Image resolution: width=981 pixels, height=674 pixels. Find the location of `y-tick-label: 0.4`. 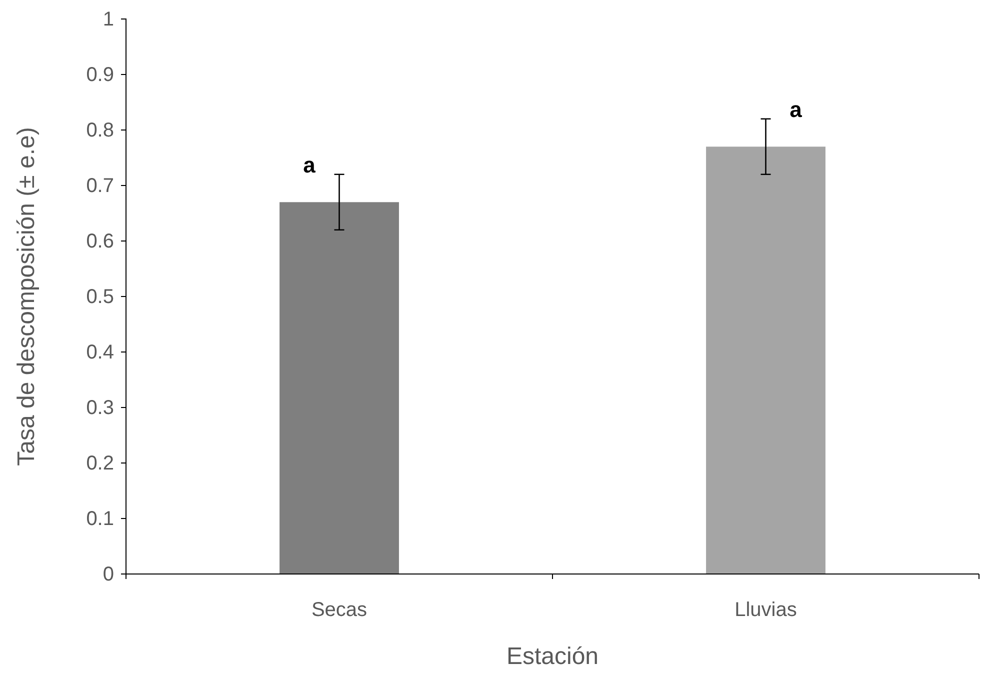

y-tick-label: 0.4 is located at coordinates (100, 352).